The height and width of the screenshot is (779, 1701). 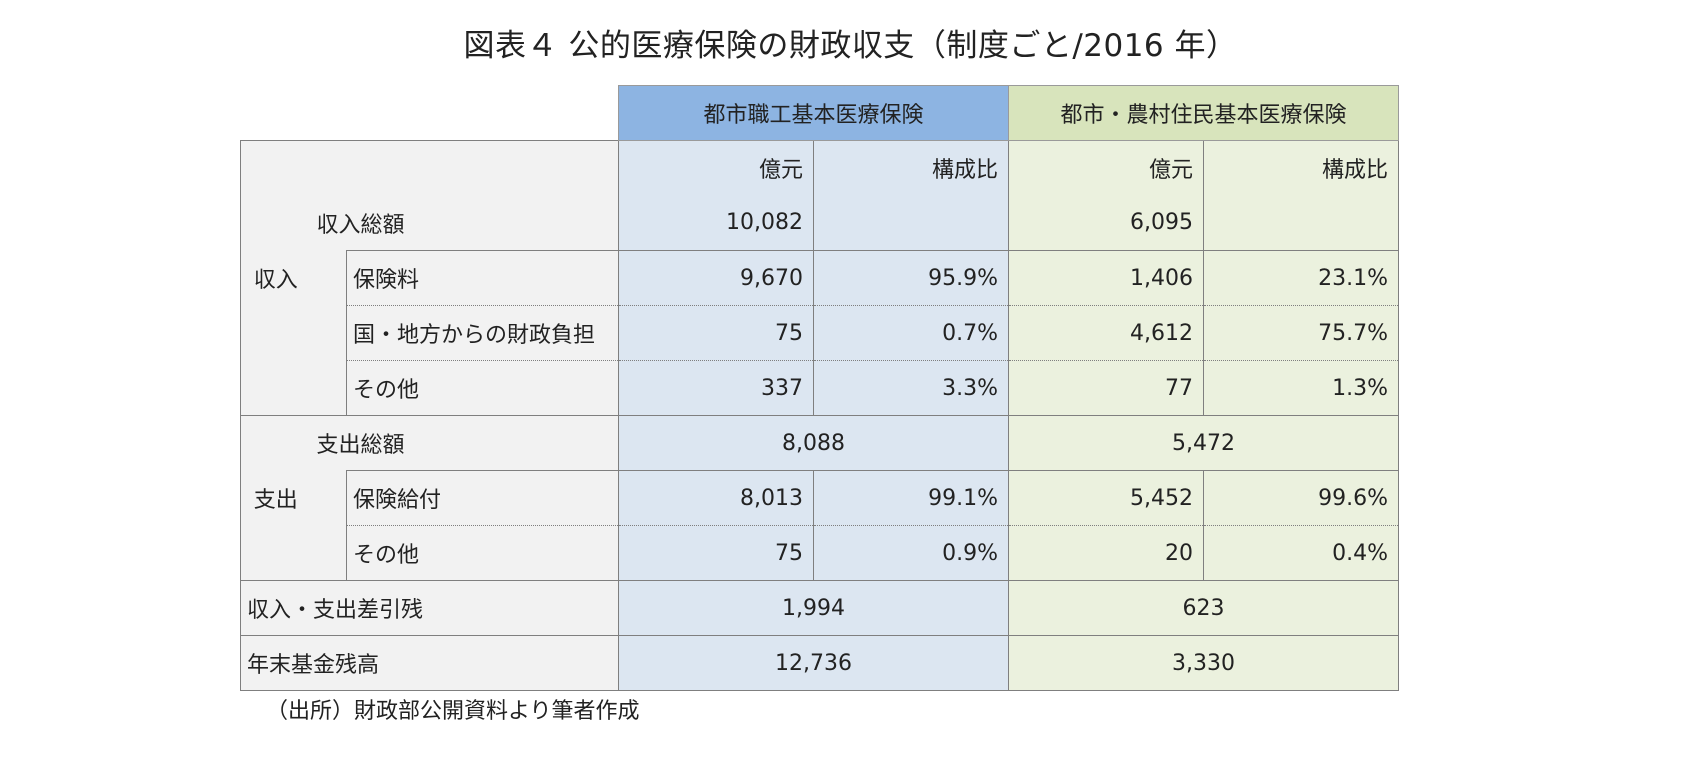 I want to click on fund-balance-row: 年末基金残高 12,736 3,330, so click(x=819, y=663).